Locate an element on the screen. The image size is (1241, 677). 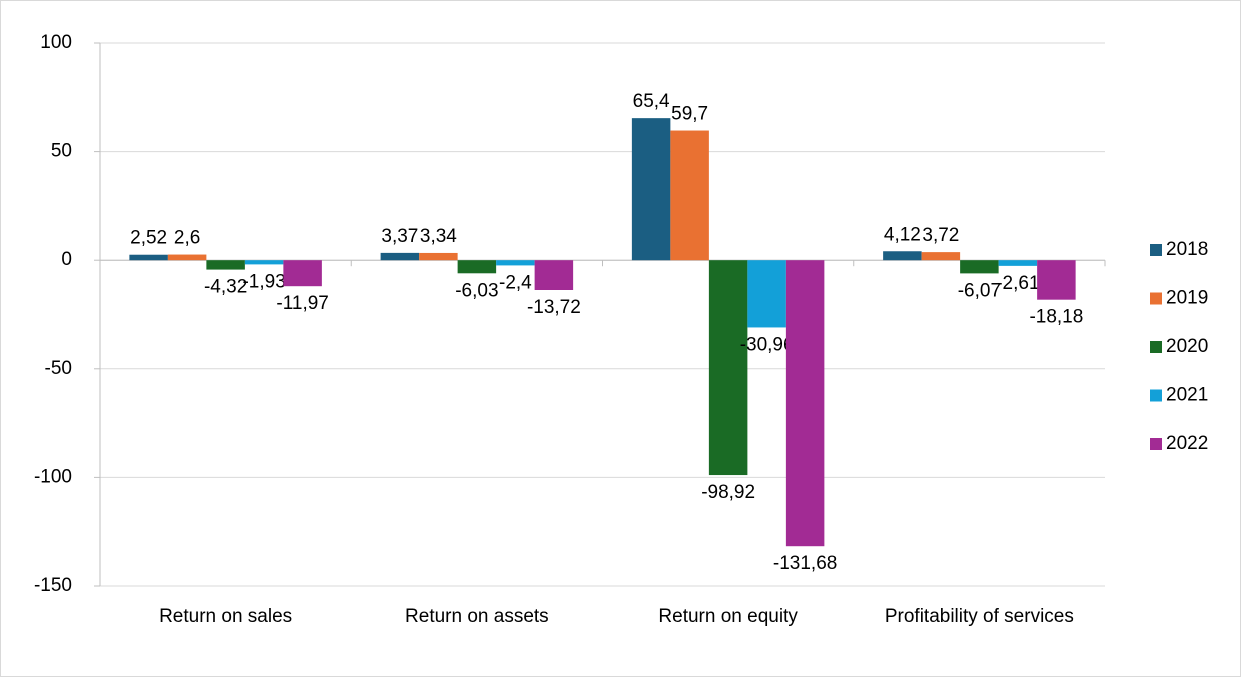
y-tick-label: 50 is located at coordinates (61, 151).